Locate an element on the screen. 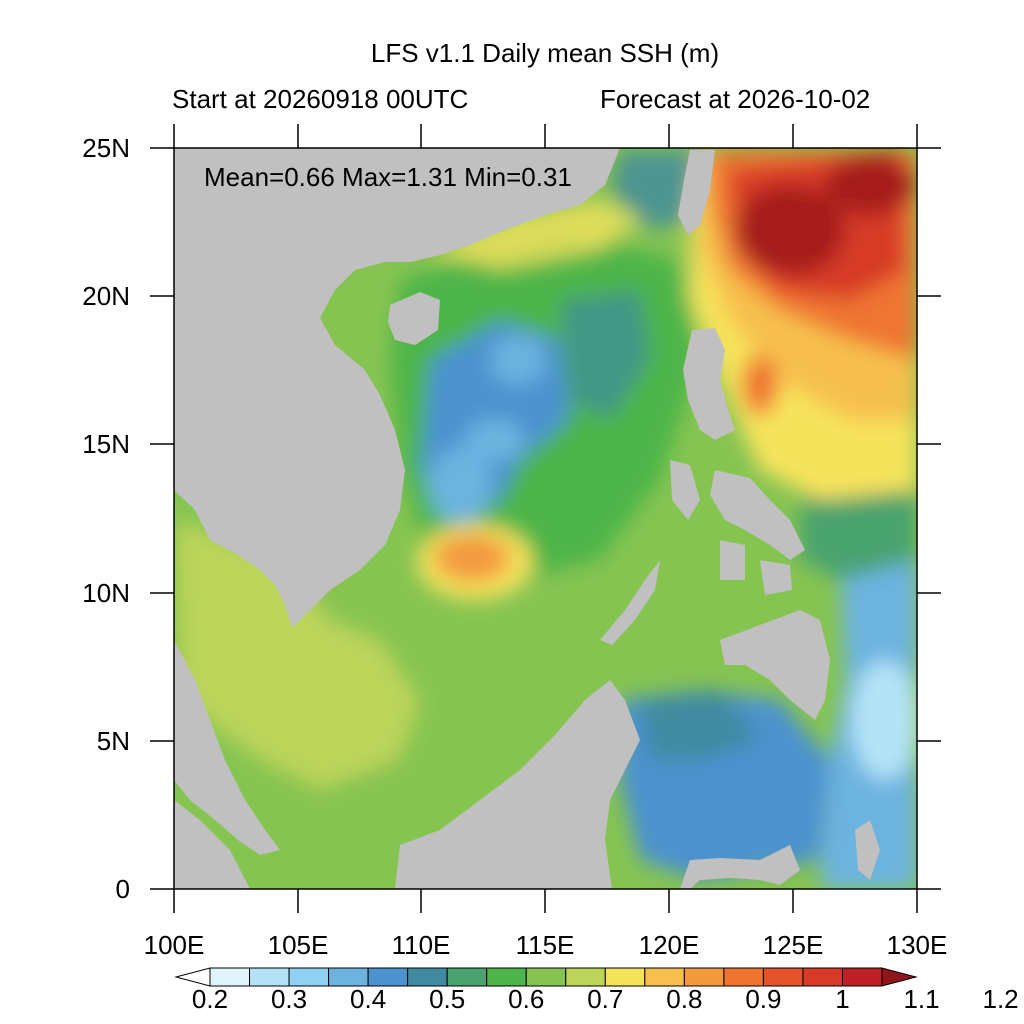  colorbar-label: 0.9 is located at coordinates (763, 999).